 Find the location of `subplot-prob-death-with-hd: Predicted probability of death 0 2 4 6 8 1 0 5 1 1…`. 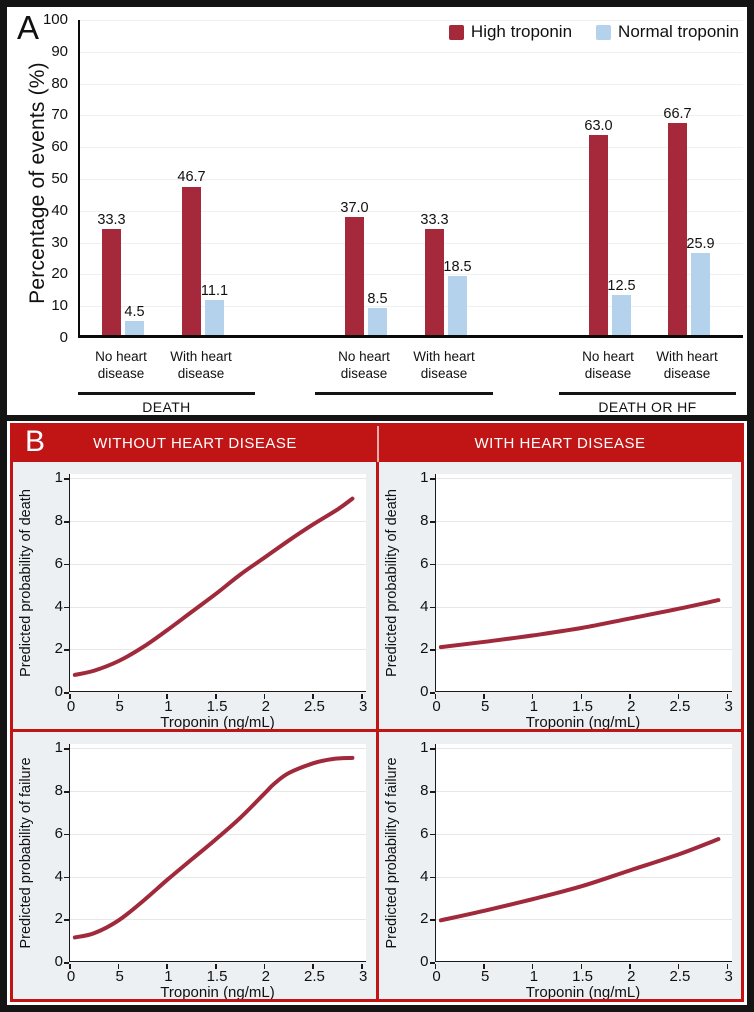

subplot-prob-death-with-hd: Predicted probability of death 0 2 4 6 8 1 0 5 1 1… is located at coordinates (559, 595).